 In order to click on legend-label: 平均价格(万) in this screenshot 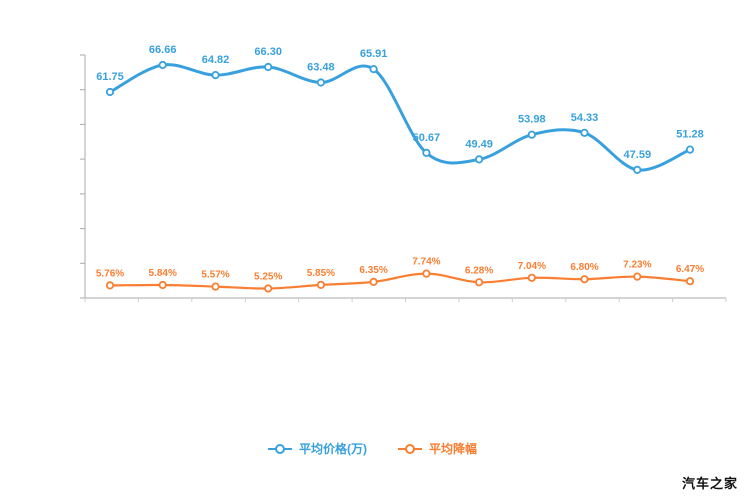, I will do `click(332, 449)`.